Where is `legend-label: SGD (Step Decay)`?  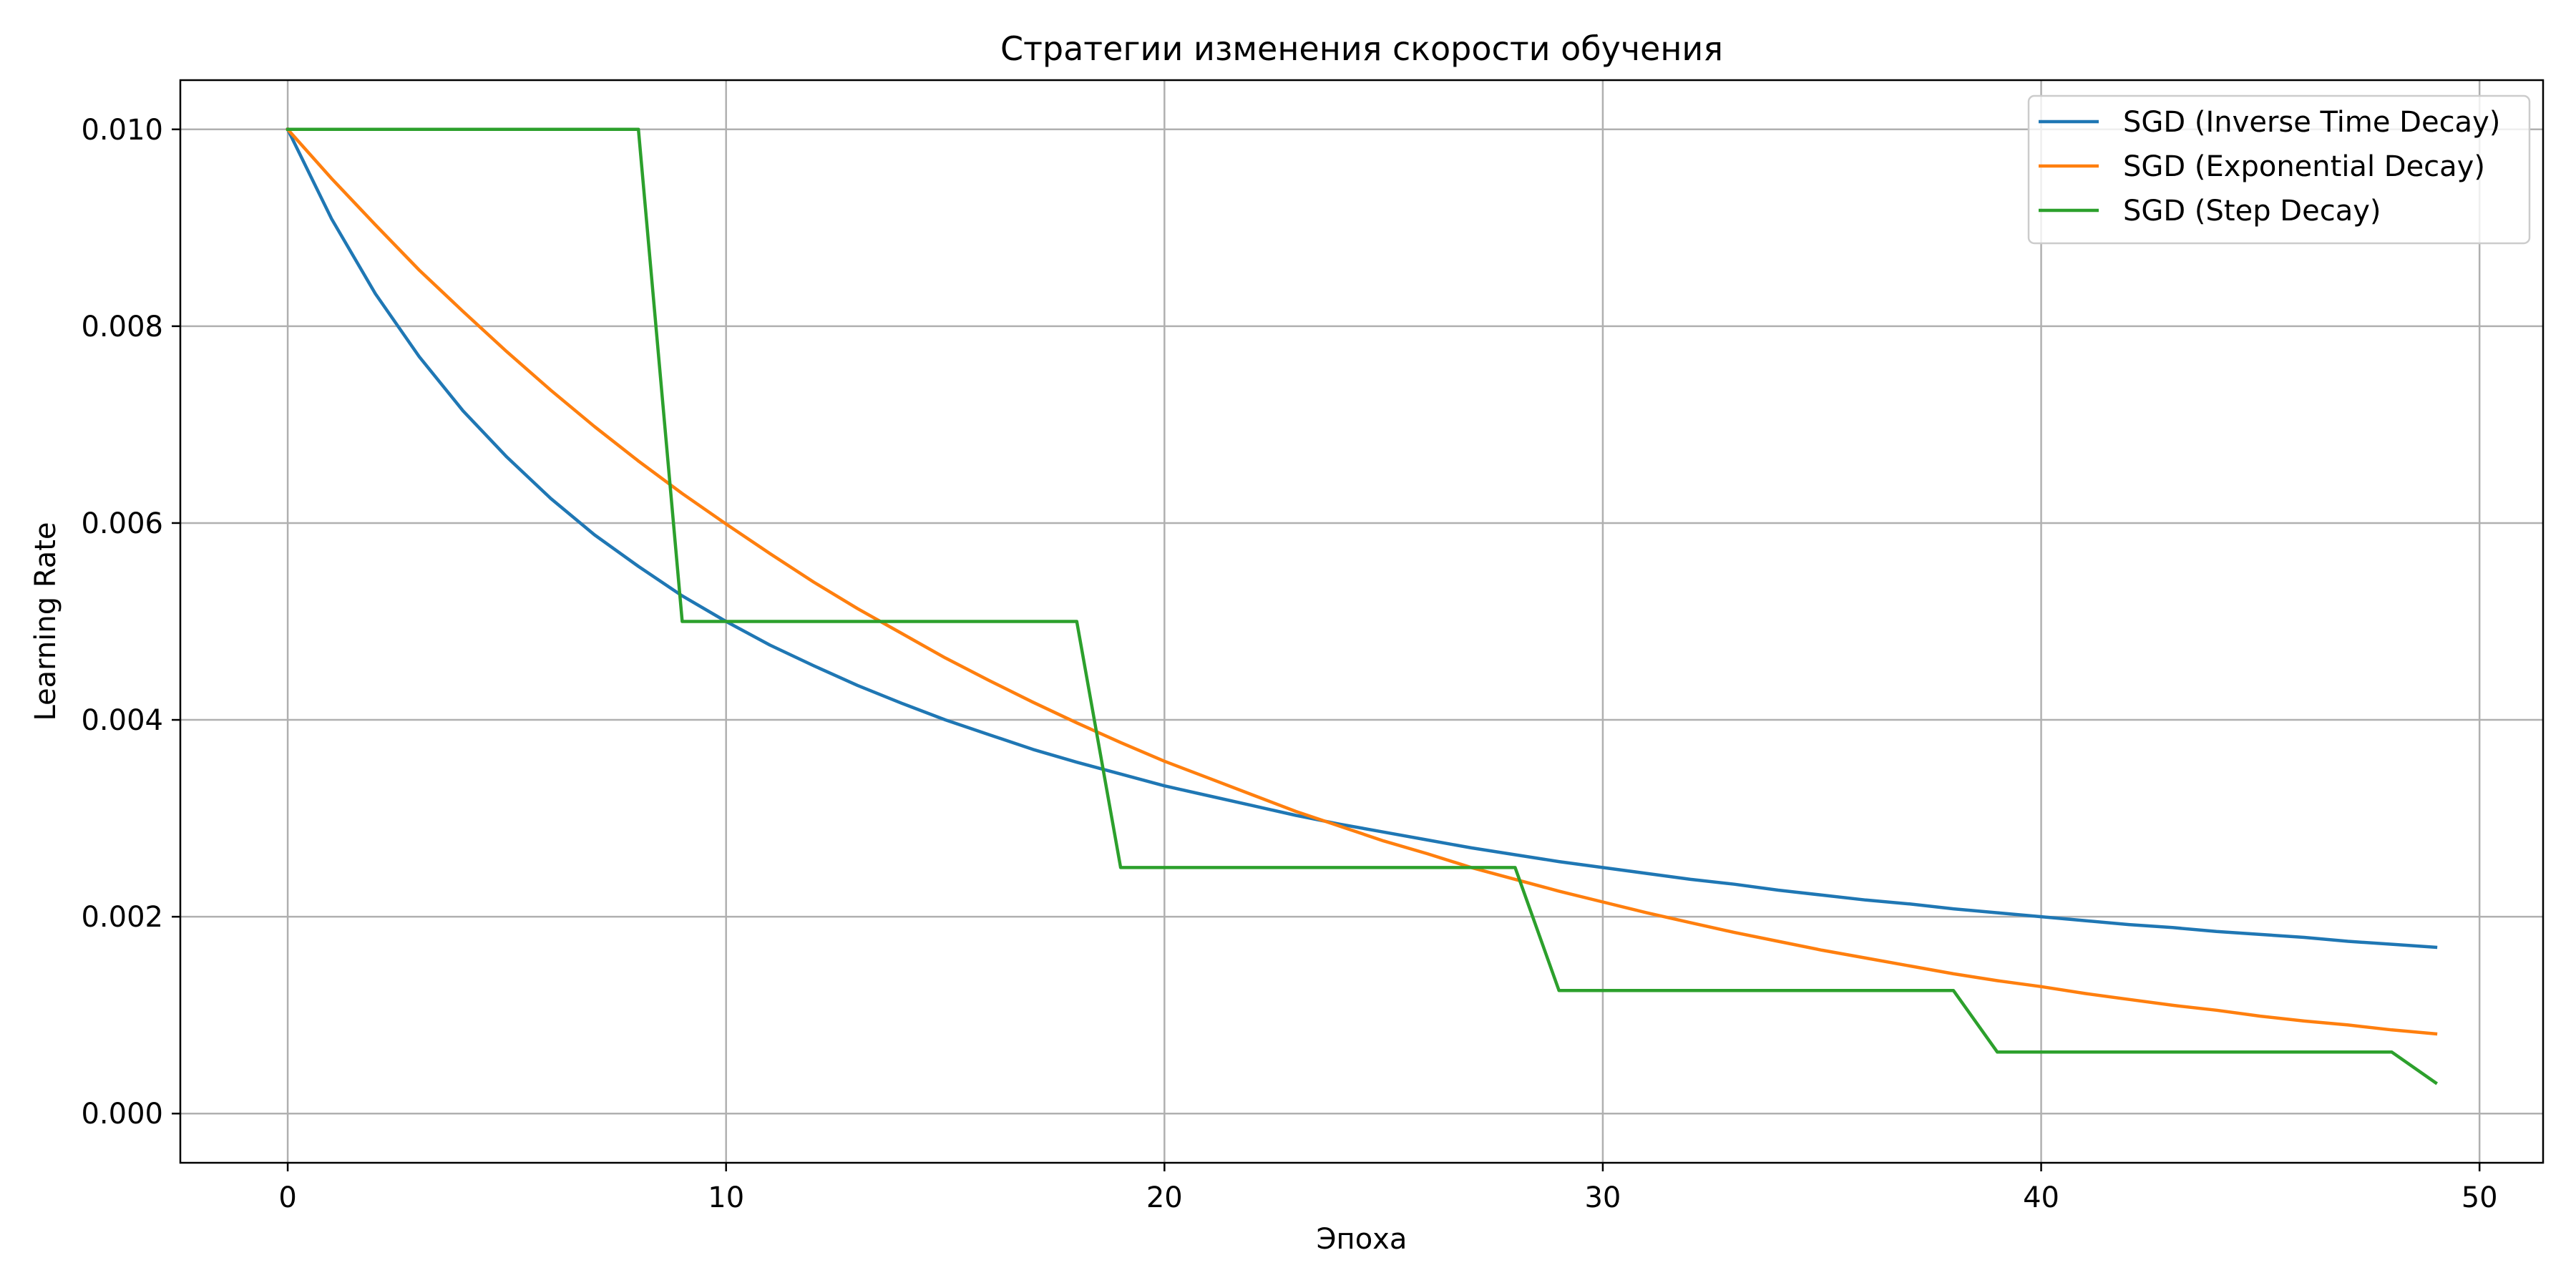 legend-label: SGD (Step Decay) is located at coordinates (2252, 211).